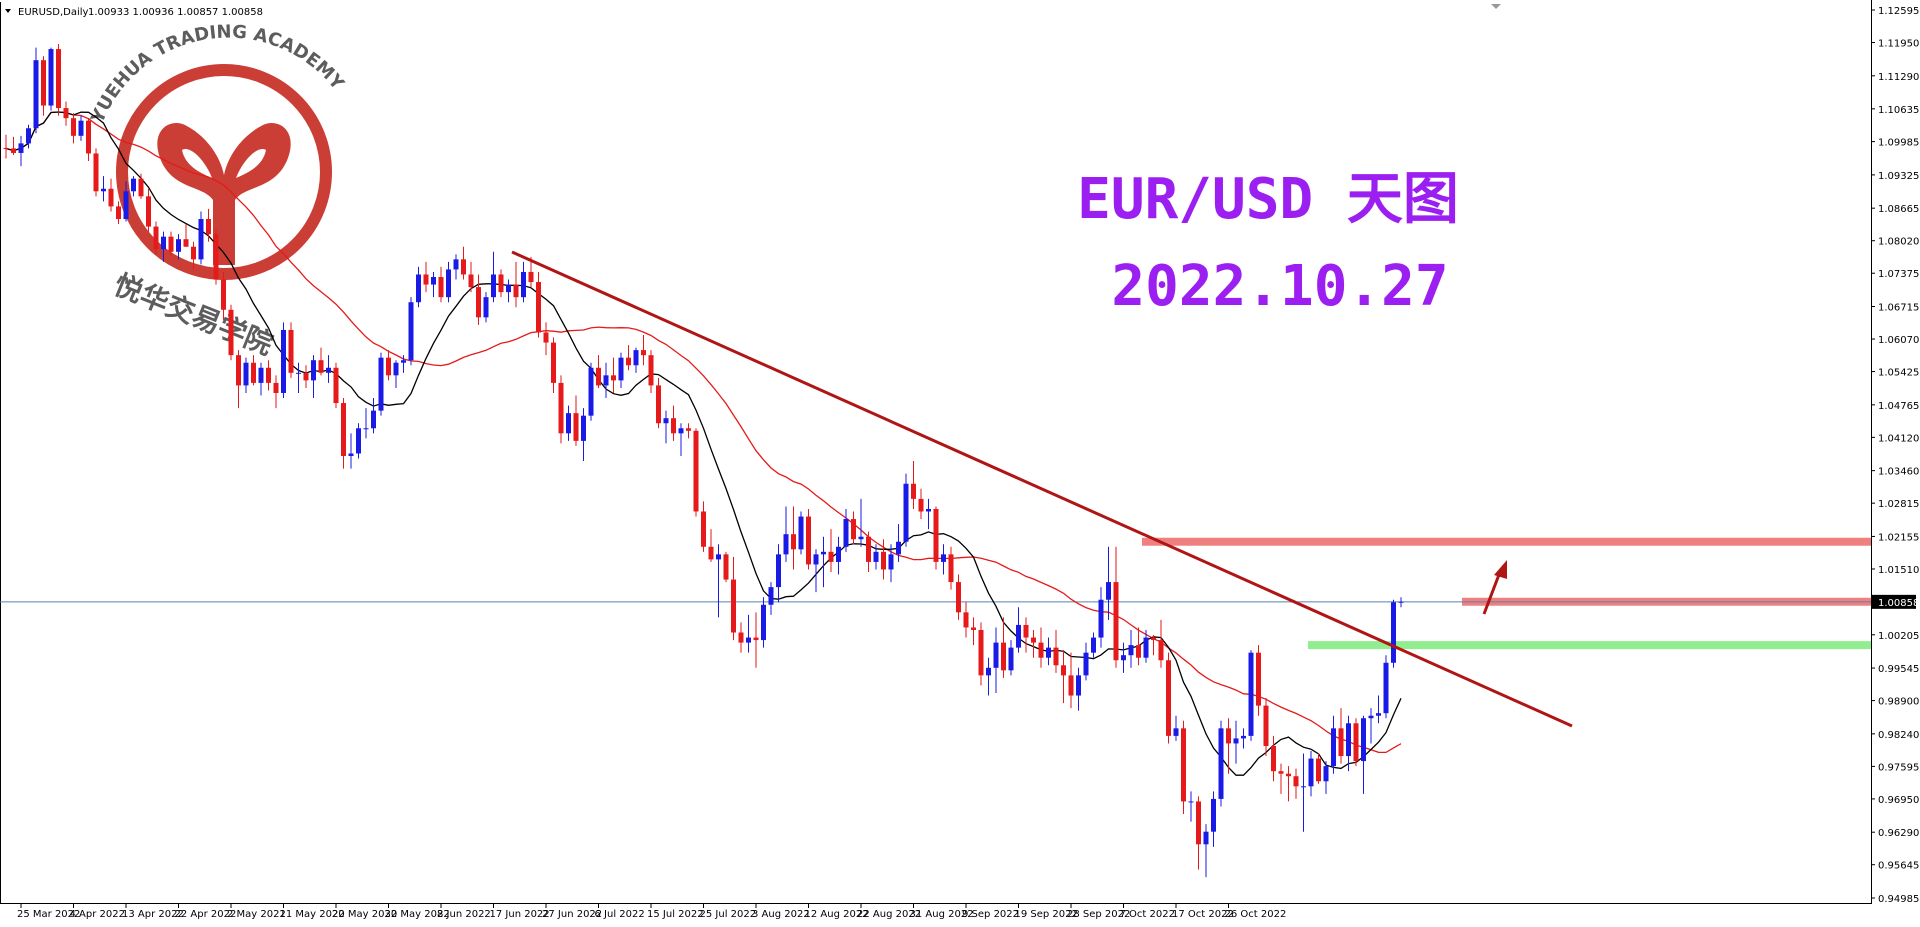  Describe the element at coordinates (8, 11) in the screenshot. I see `header-dropdown-icon` at that location.